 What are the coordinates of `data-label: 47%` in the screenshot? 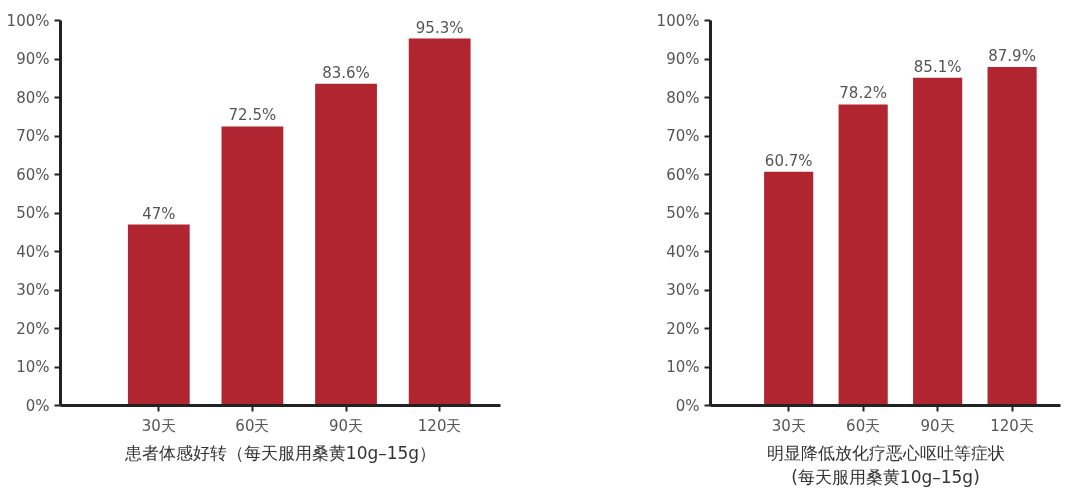 It's located at (159, 213).